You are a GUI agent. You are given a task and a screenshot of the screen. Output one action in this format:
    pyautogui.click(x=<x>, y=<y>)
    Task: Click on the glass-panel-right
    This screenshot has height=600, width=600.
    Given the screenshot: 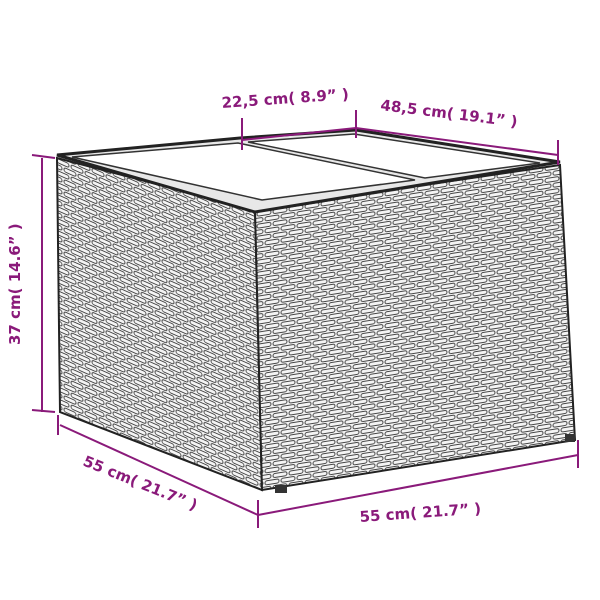 What is the action you would take?
    pyautogui.click(x=394, y=156)
    